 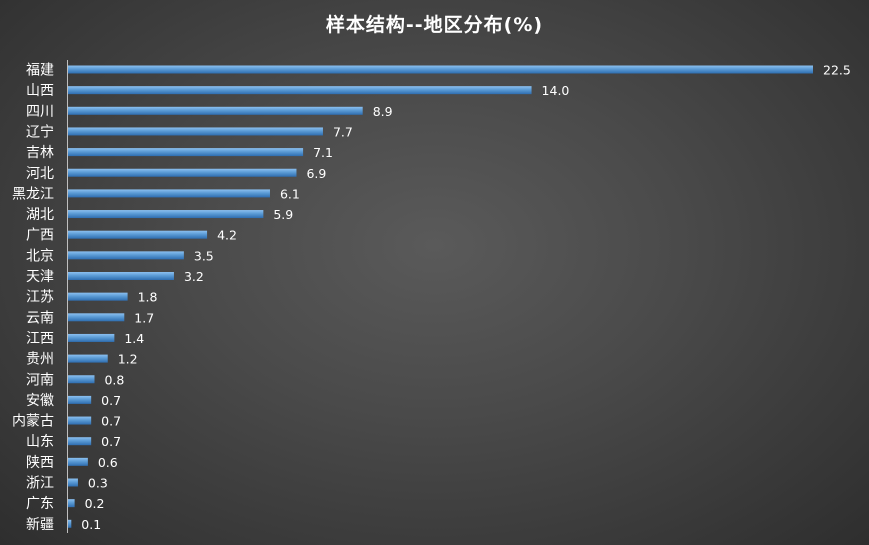 I want to click on category-label: 江西, so click(x=40, y=339).